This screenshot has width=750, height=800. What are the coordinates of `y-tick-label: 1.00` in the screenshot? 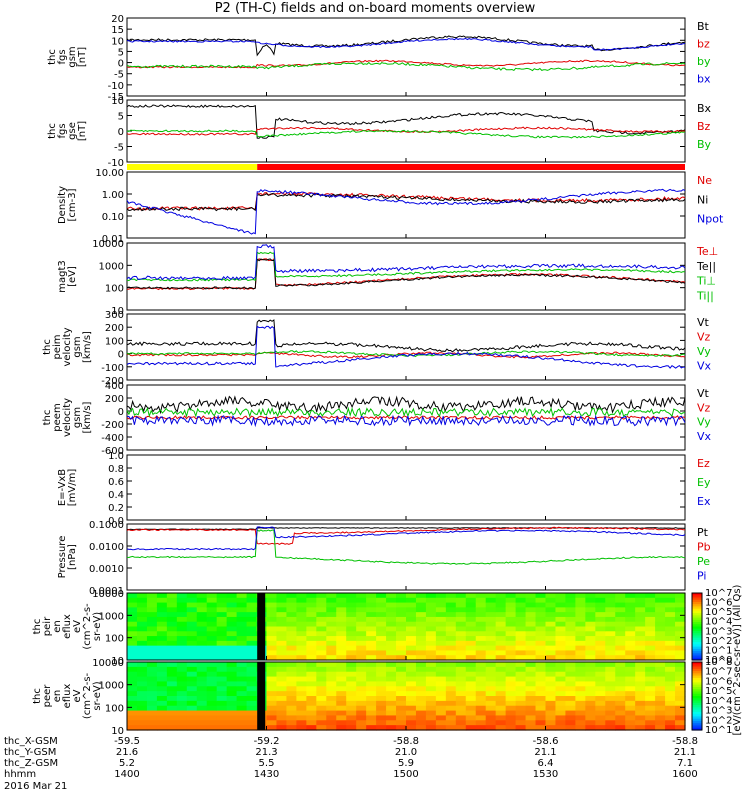 It's located at (113, 195).